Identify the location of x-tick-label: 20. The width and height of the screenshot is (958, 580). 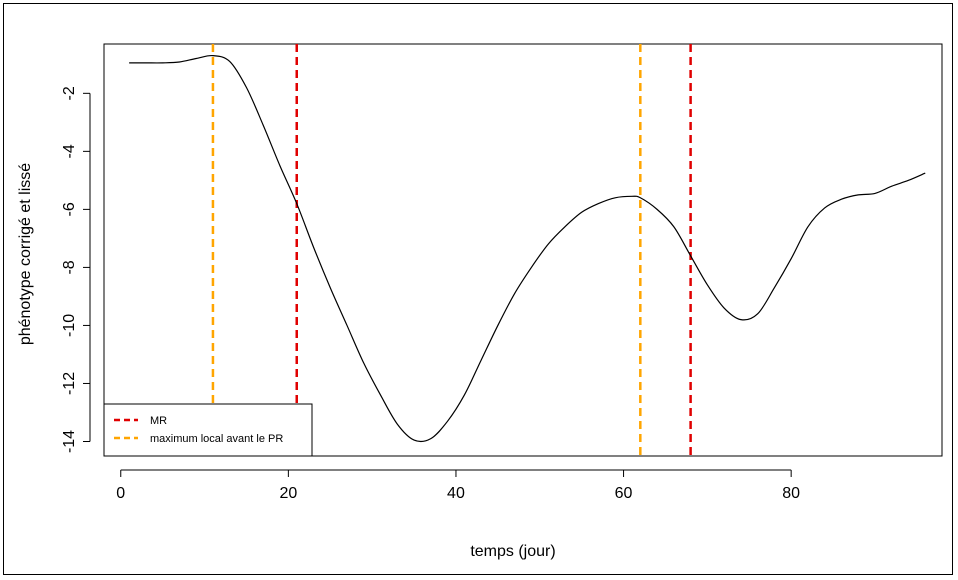
(288, 493).